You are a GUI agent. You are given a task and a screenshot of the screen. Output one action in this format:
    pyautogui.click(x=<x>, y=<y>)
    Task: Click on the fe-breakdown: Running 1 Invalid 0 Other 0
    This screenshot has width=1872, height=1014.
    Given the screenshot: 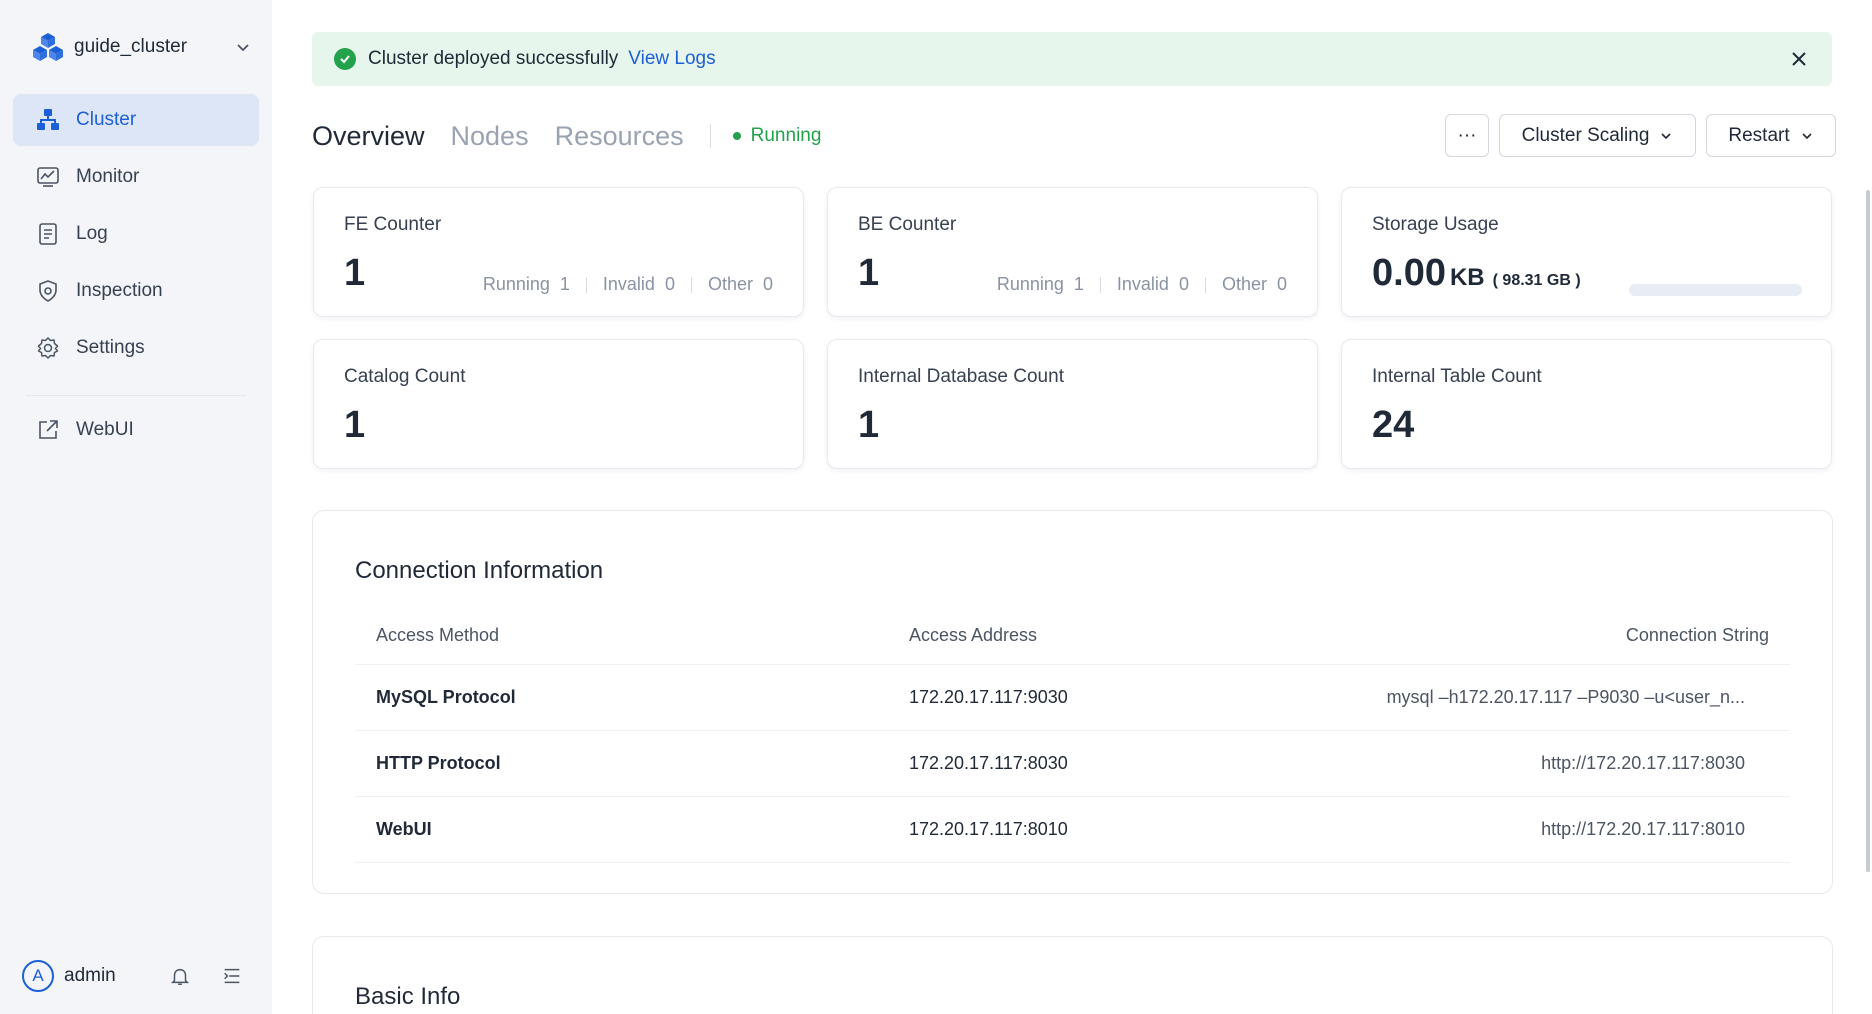 What is the action you would take?
    pyautogui.click(x=628, y=284)
    